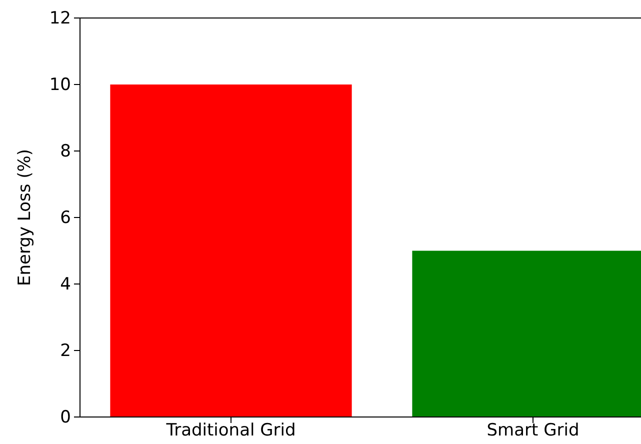 The height and width of the screenshot is (444, 641). I want to click on y-axis-title: Energy Loss (%), so click(25, 217).